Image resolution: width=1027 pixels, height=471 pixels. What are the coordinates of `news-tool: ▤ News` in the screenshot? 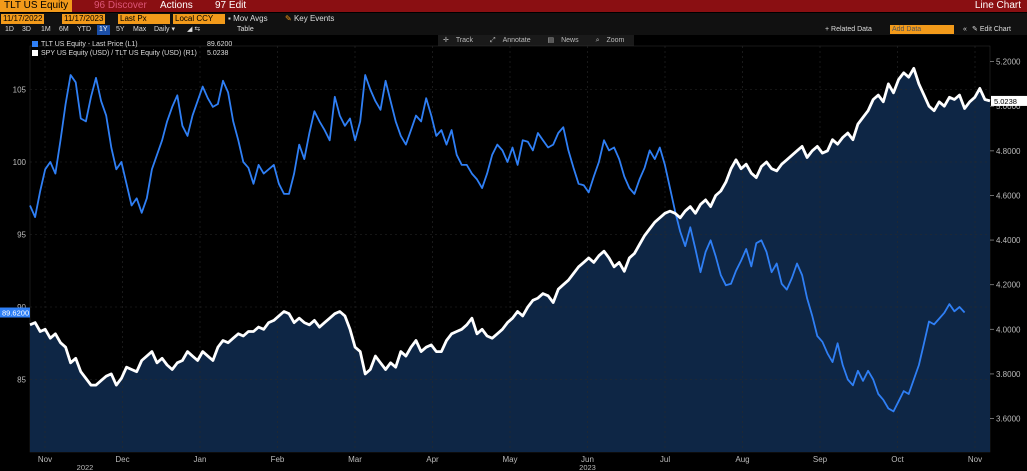 It's located at (563, 40).